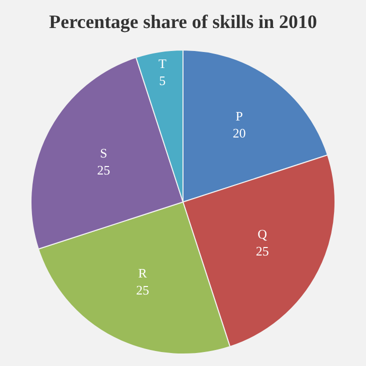 This screenshot has height=366, width=366. Describe the element at coordinates (263, 234) in the screenshot. I see `slice-label: Q` at that location.